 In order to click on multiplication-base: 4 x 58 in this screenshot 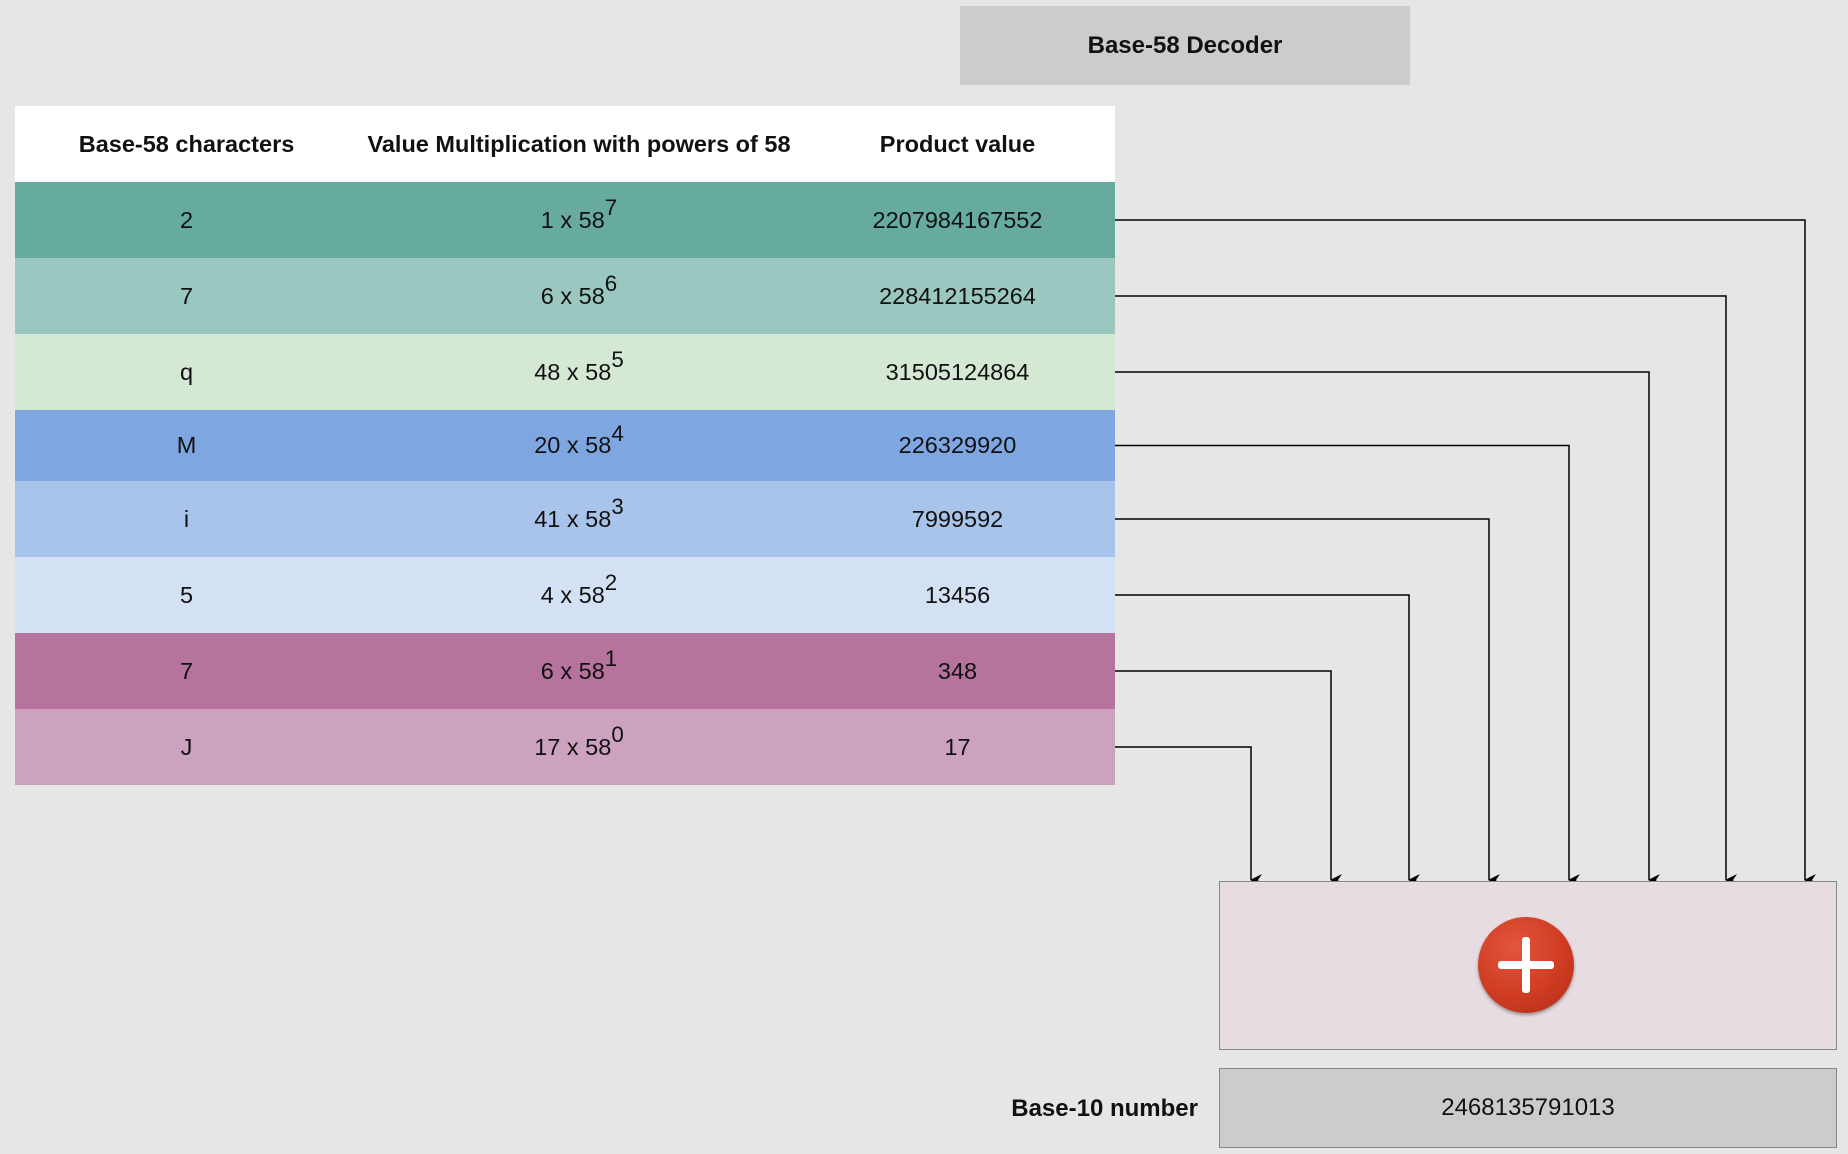, I will do `click(572, 594)`.